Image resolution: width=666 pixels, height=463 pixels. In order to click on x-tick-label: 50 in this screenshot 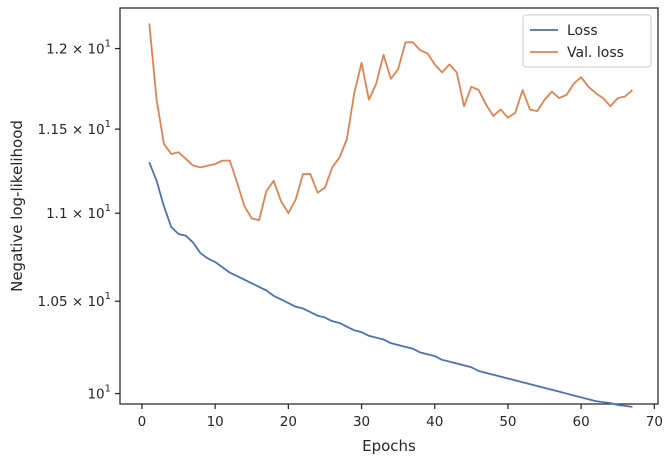, I will do `click(507, 422)`.